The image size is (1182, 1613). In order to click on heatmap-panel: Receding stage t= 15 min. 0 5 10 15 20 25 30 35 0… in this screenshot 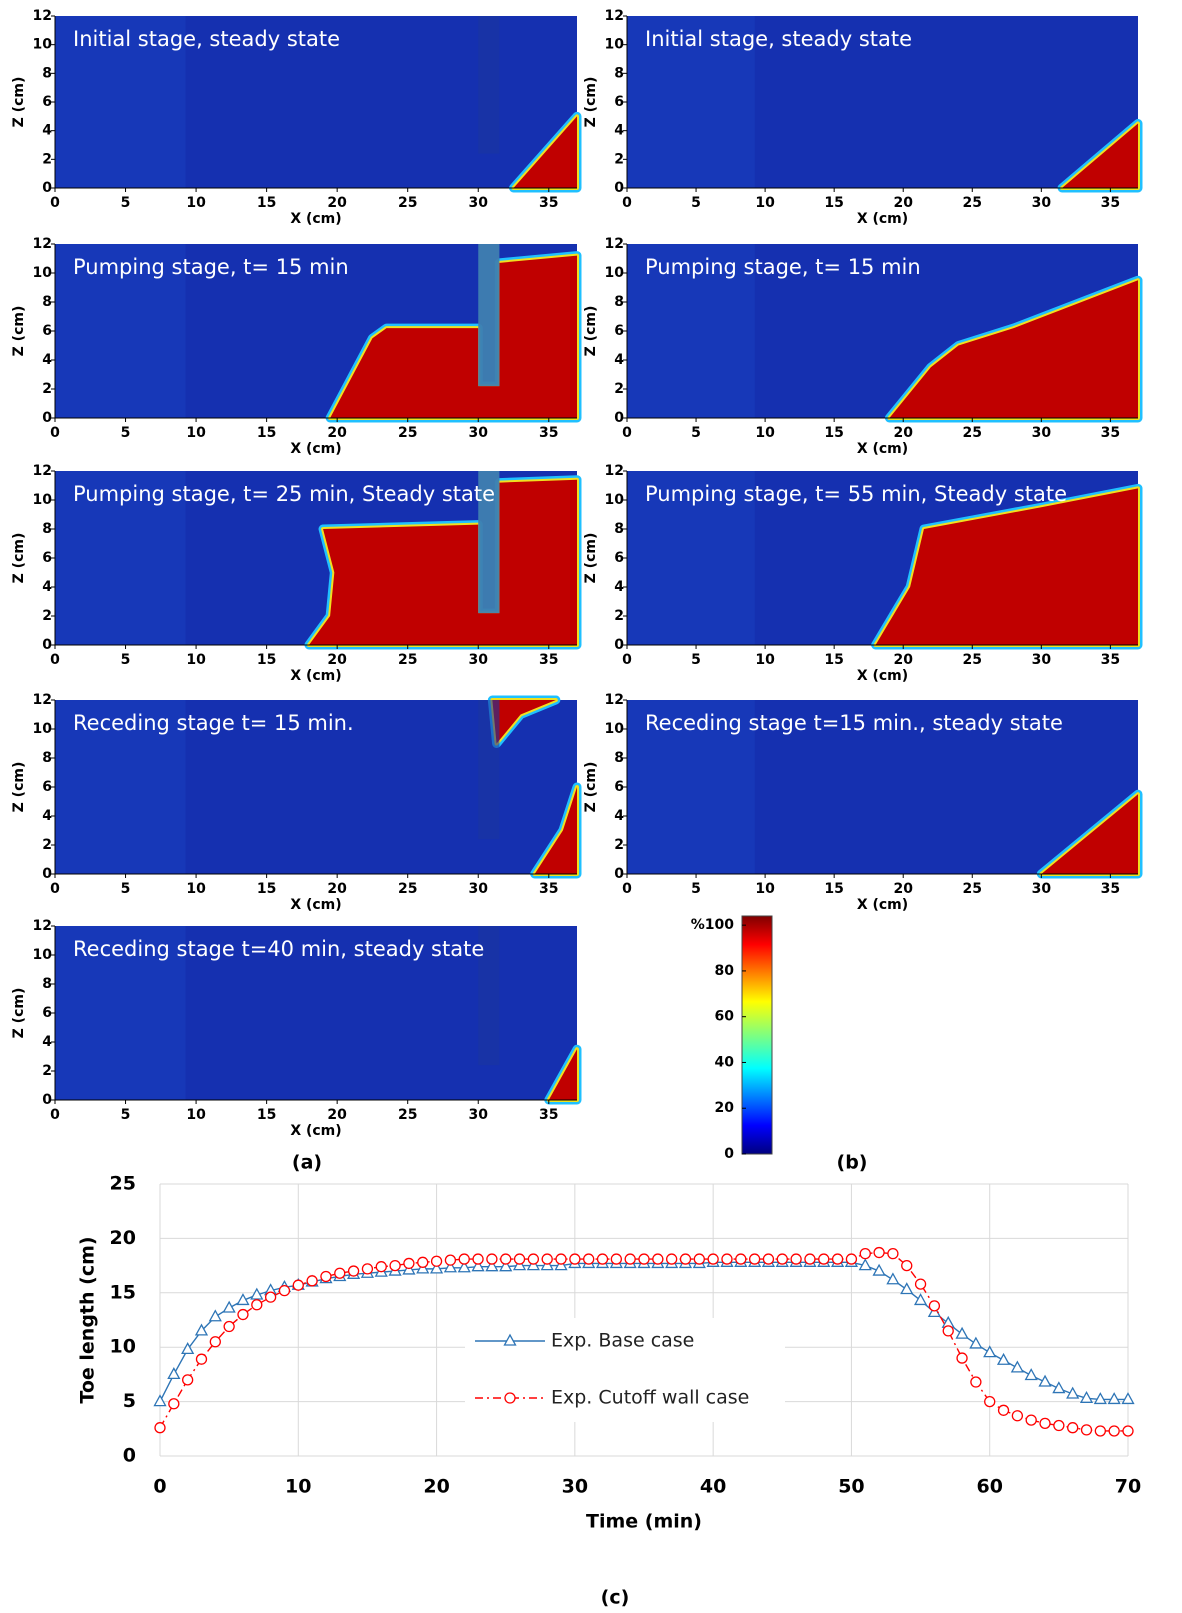, I will do `click(296, 802)`.